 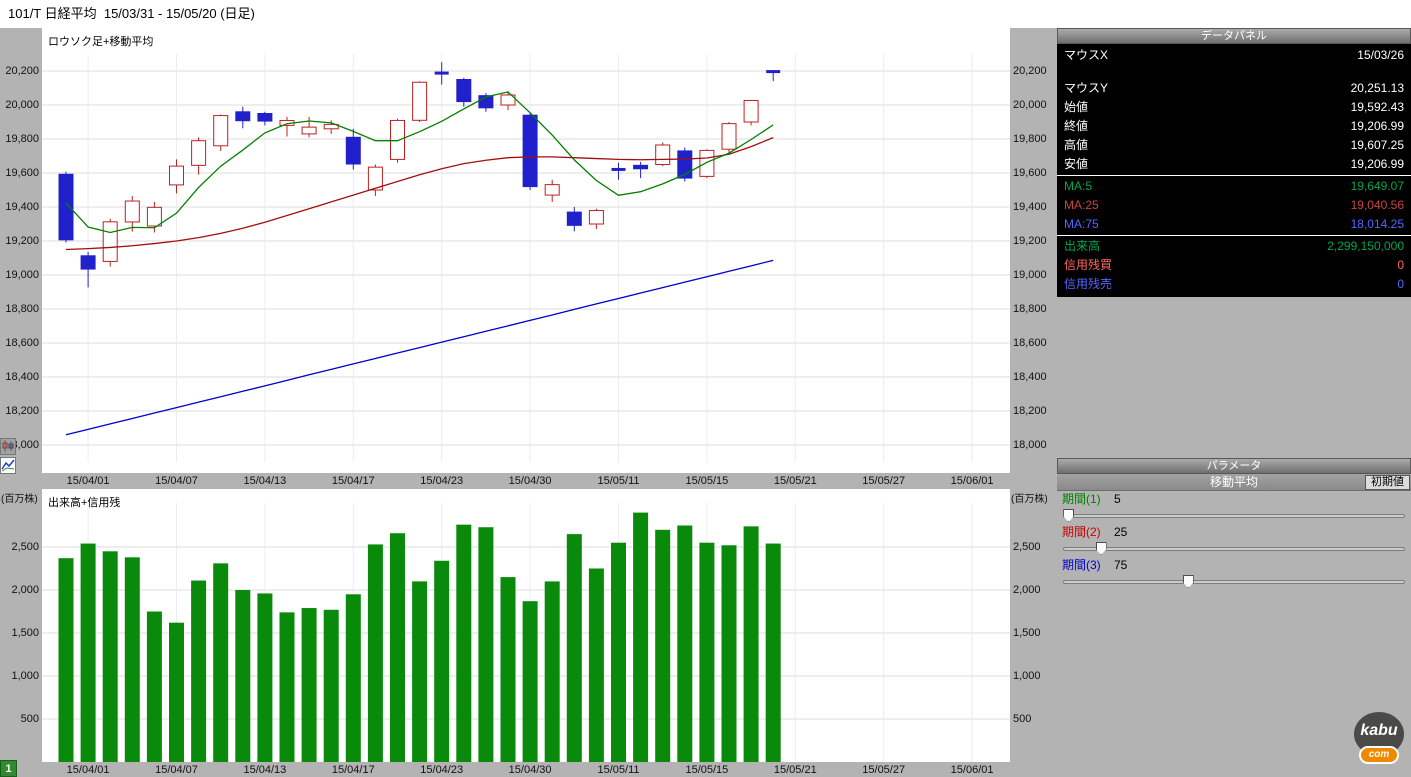 What do you see at coordinates (1081, 205) in the screenshot?
I see `data-row-label: MA:25` at bounding box center [1081, 205].